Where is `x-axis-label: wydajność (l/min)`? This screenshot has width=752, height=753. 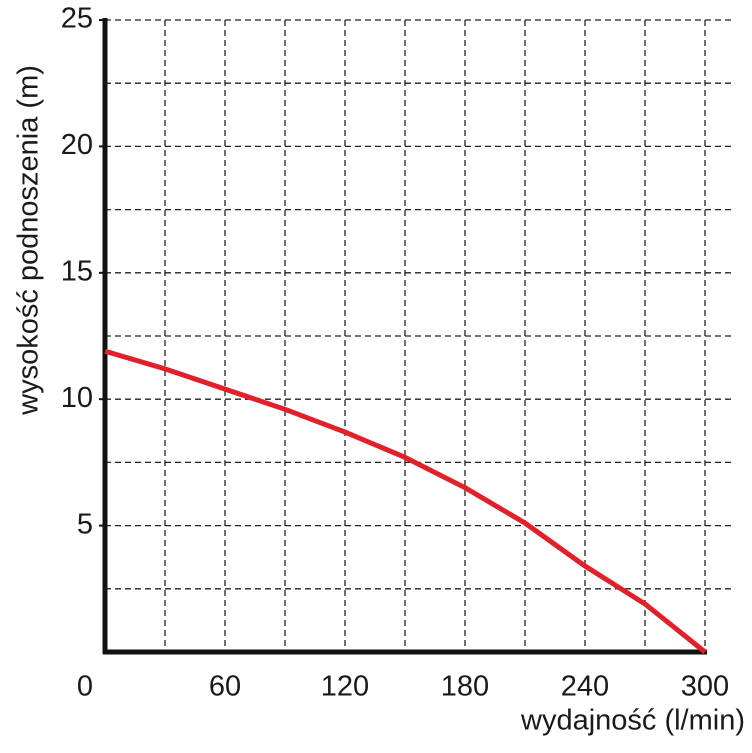 x-axis-label: wydajność (l/min) is located at coordinates (632, 721).